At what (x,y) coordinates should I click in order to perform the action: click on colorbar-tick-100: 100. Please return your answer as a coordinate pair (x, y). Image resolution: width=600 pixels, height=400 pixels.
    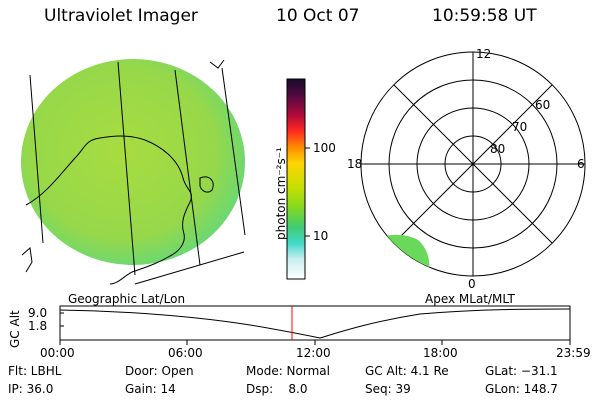
    Looking at the image, I should click on (324, 148).